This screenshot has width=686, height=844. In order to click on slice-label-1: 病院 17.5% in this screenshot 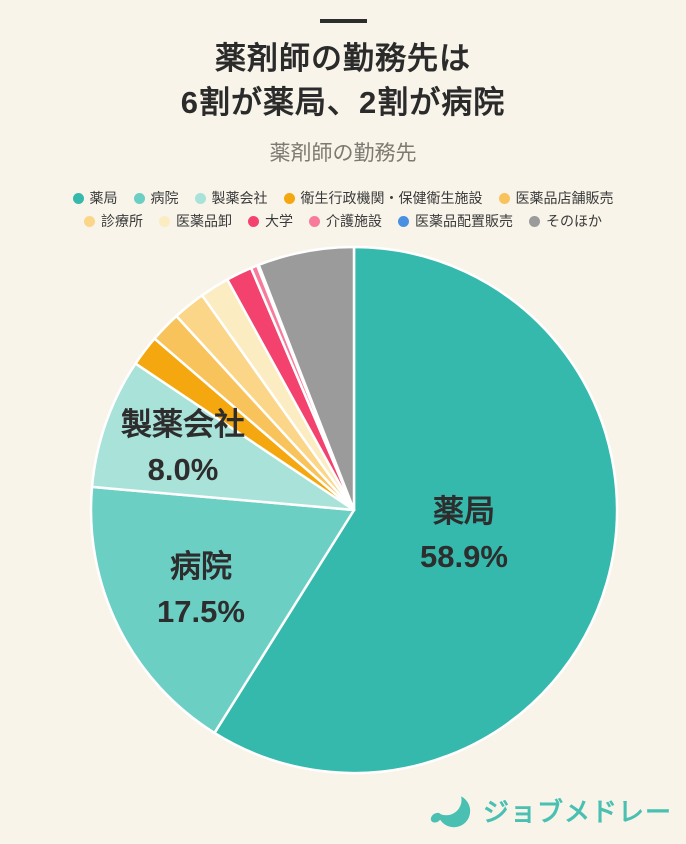, I will do `click(201, 589)`.